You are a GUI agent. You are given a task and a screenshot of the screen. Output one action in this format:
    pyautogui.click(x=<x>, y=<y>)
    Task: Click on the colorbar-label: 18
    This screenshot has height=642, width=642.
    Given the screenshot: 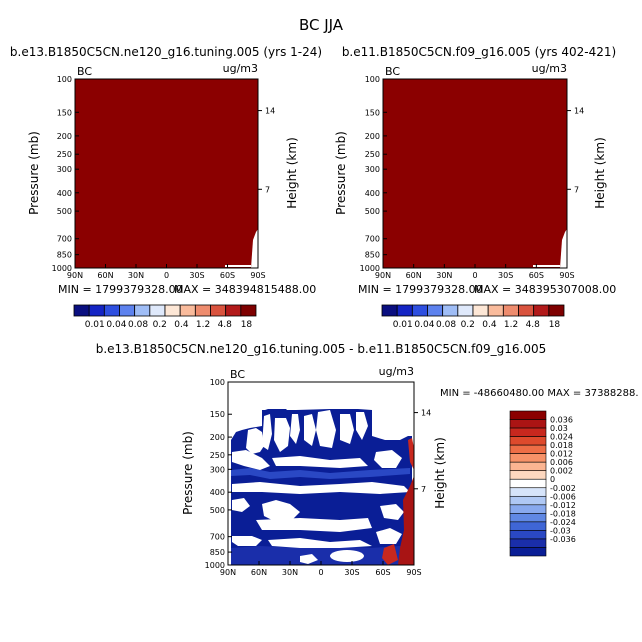 What is the action you would take?
    pyautogui.click(x=555, y=325)
    